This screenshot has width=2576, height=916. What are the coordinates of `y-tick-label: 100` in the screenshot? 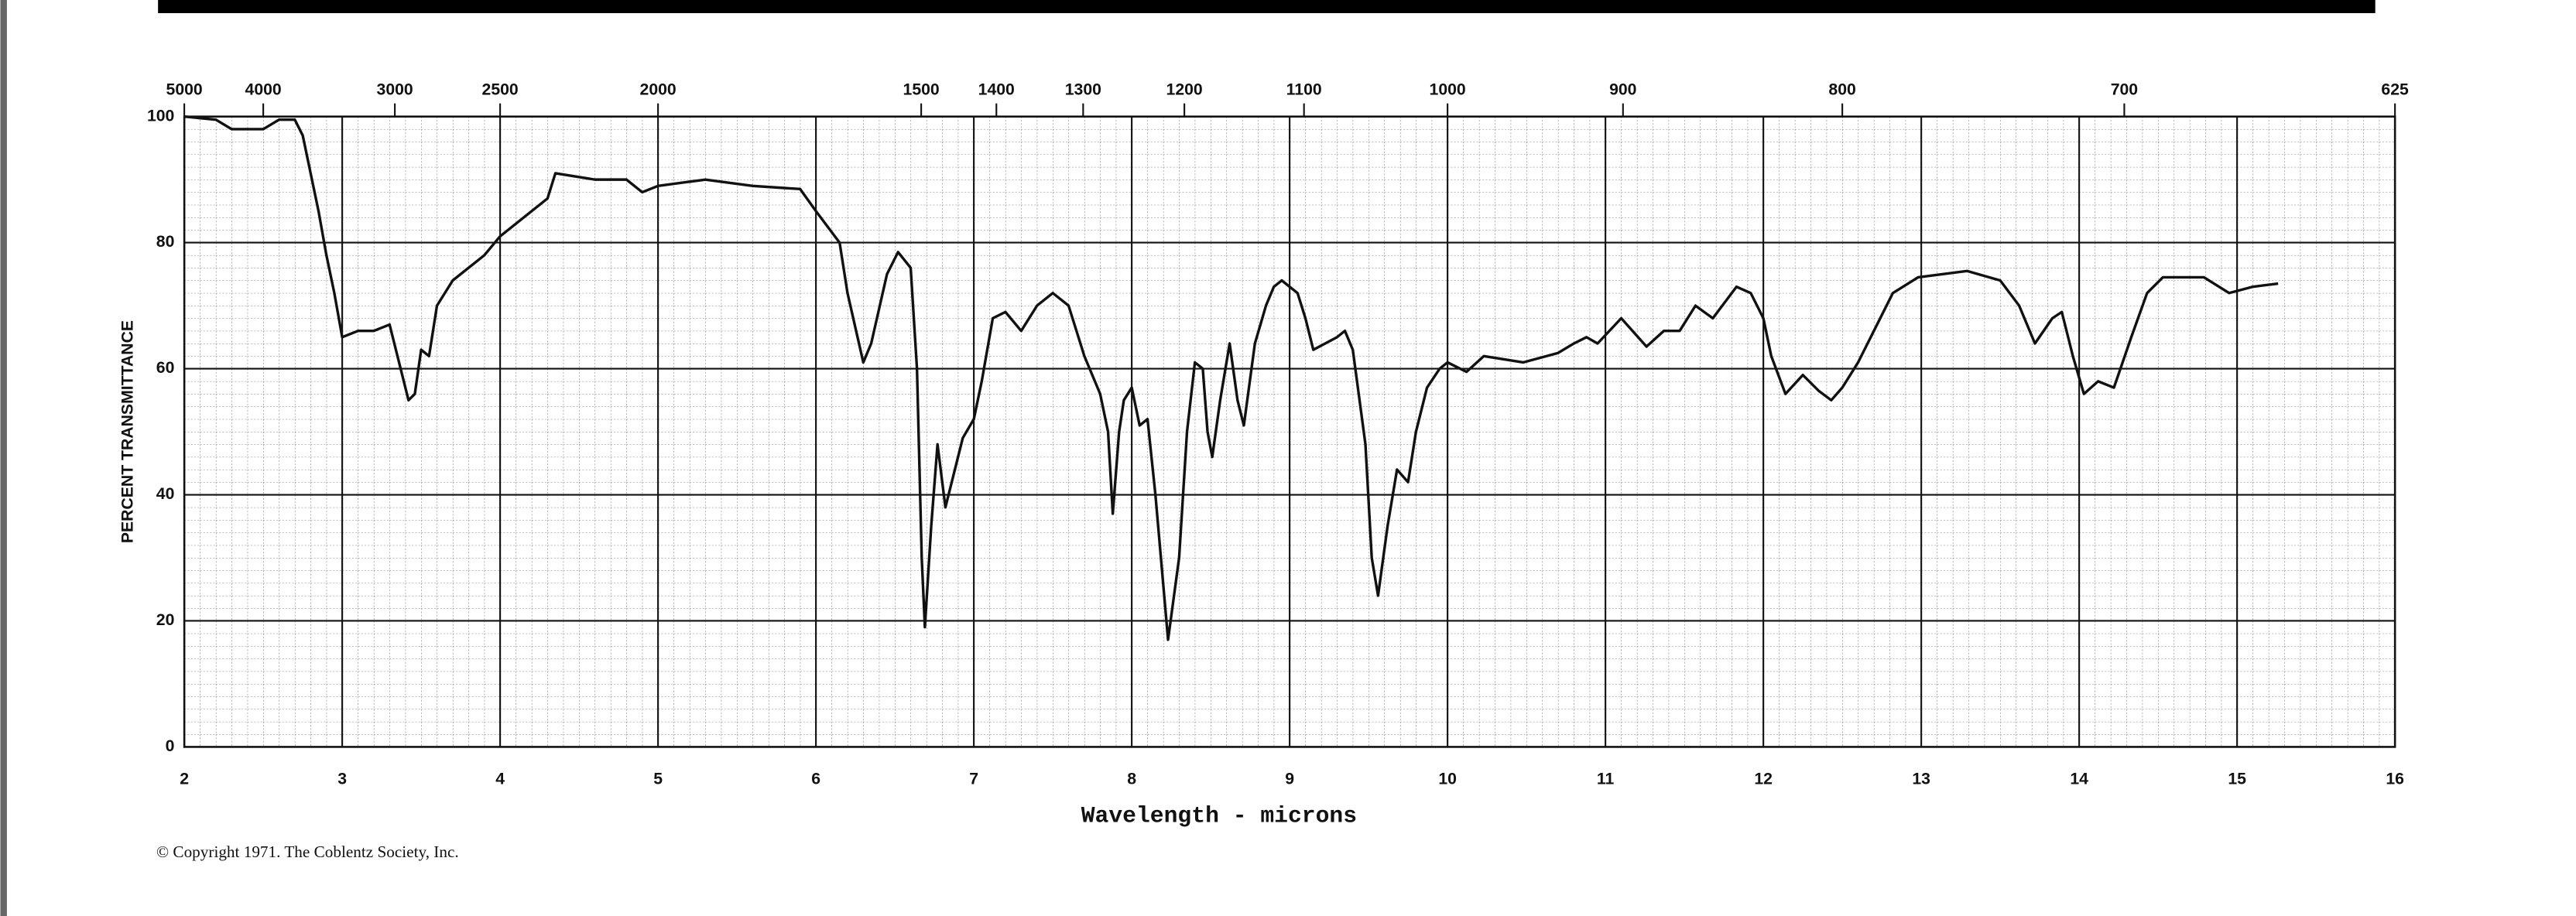 It's located at (160, 116).